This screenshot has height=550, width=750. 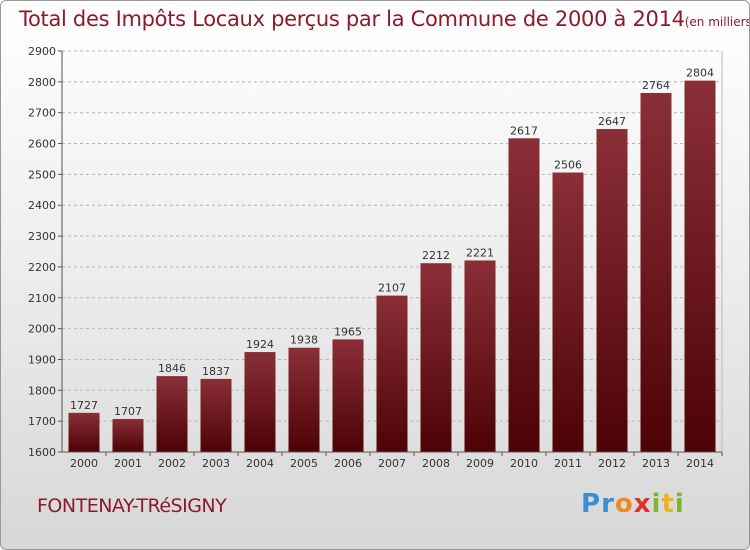 I want to click on logo-letter: x, so click(x=642, y=504).